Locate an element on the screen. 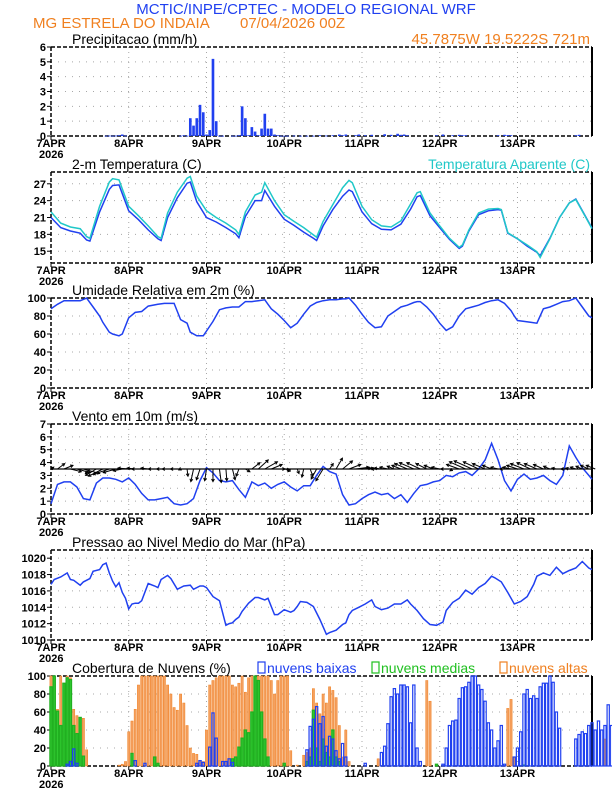 This screenshot has width=612, height=792. series-line-2-m-temperatura-c- is located at coordinates (321, 219).